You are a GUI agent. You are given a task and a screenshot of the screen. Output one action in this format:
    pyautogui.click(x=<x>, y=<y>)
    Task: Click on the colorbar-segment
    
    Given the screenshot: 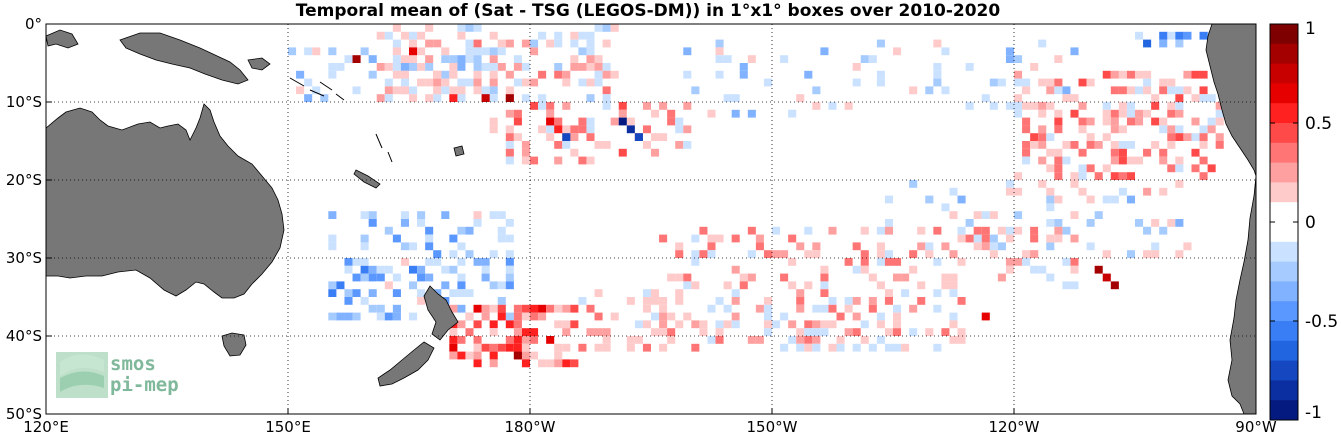 What is the action you would take?
    pyautogui.click(x=1284, y=232)
    